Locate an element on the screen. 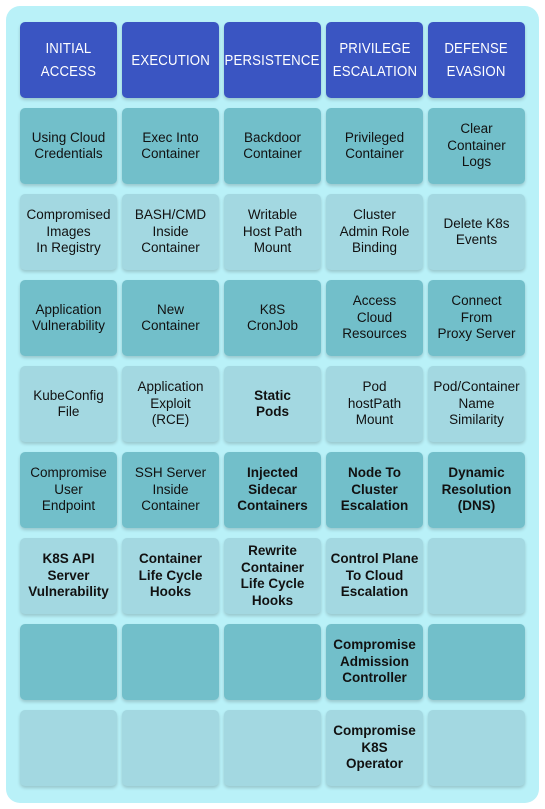  column-header-label: INITIAL ACCESS is located at coordinates (68, 60).